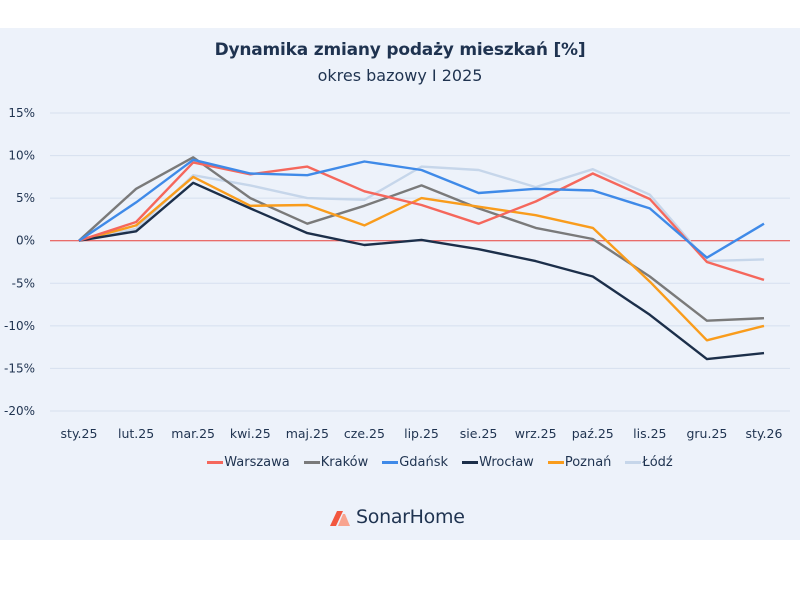  I want to click on legend-item: Kraków, so click(336, 462).